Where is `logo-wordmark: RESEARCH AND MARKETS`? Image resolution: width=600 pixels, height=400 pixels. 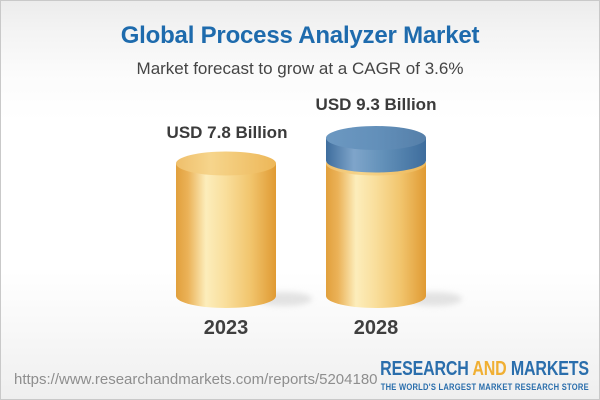
logo-wordmark: RESEARCH AND MARKETS is located at coordinates (484, 369).